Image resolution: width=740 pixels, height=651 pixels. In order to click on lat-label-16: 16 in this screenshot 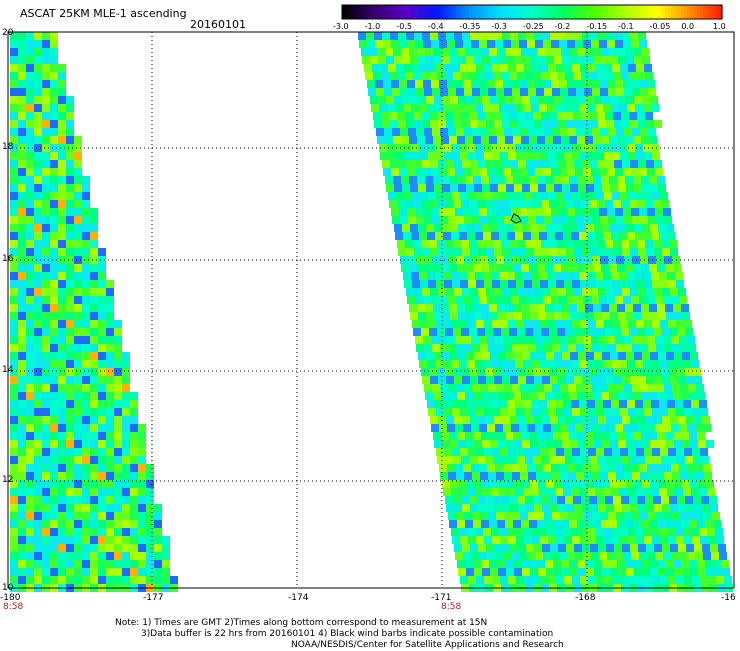, I will do `click(8, 259)`.